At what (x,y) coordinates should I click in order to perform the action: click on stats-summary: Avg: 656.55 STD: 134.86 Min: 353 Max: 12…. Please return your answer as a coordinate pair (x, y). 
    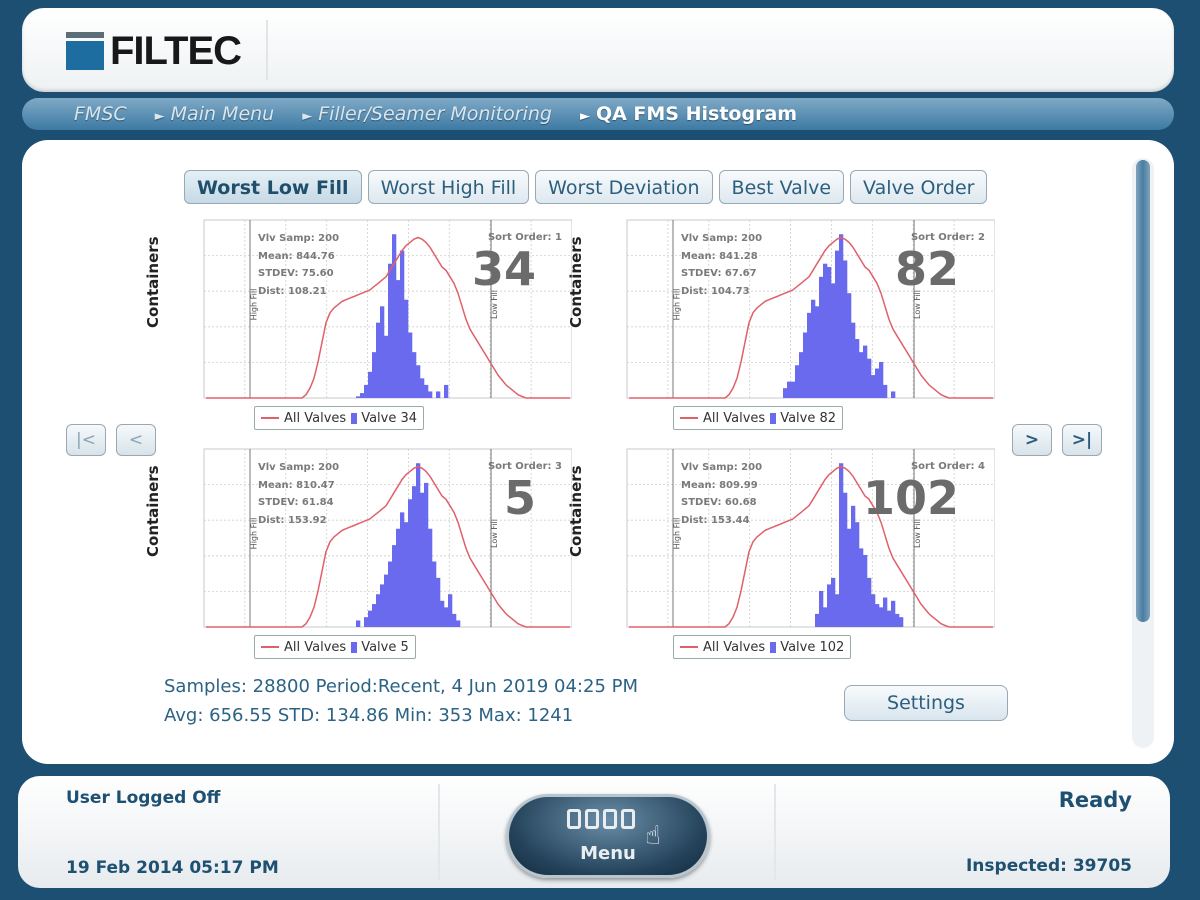
    Looking at the image, I should click on (369, 715).